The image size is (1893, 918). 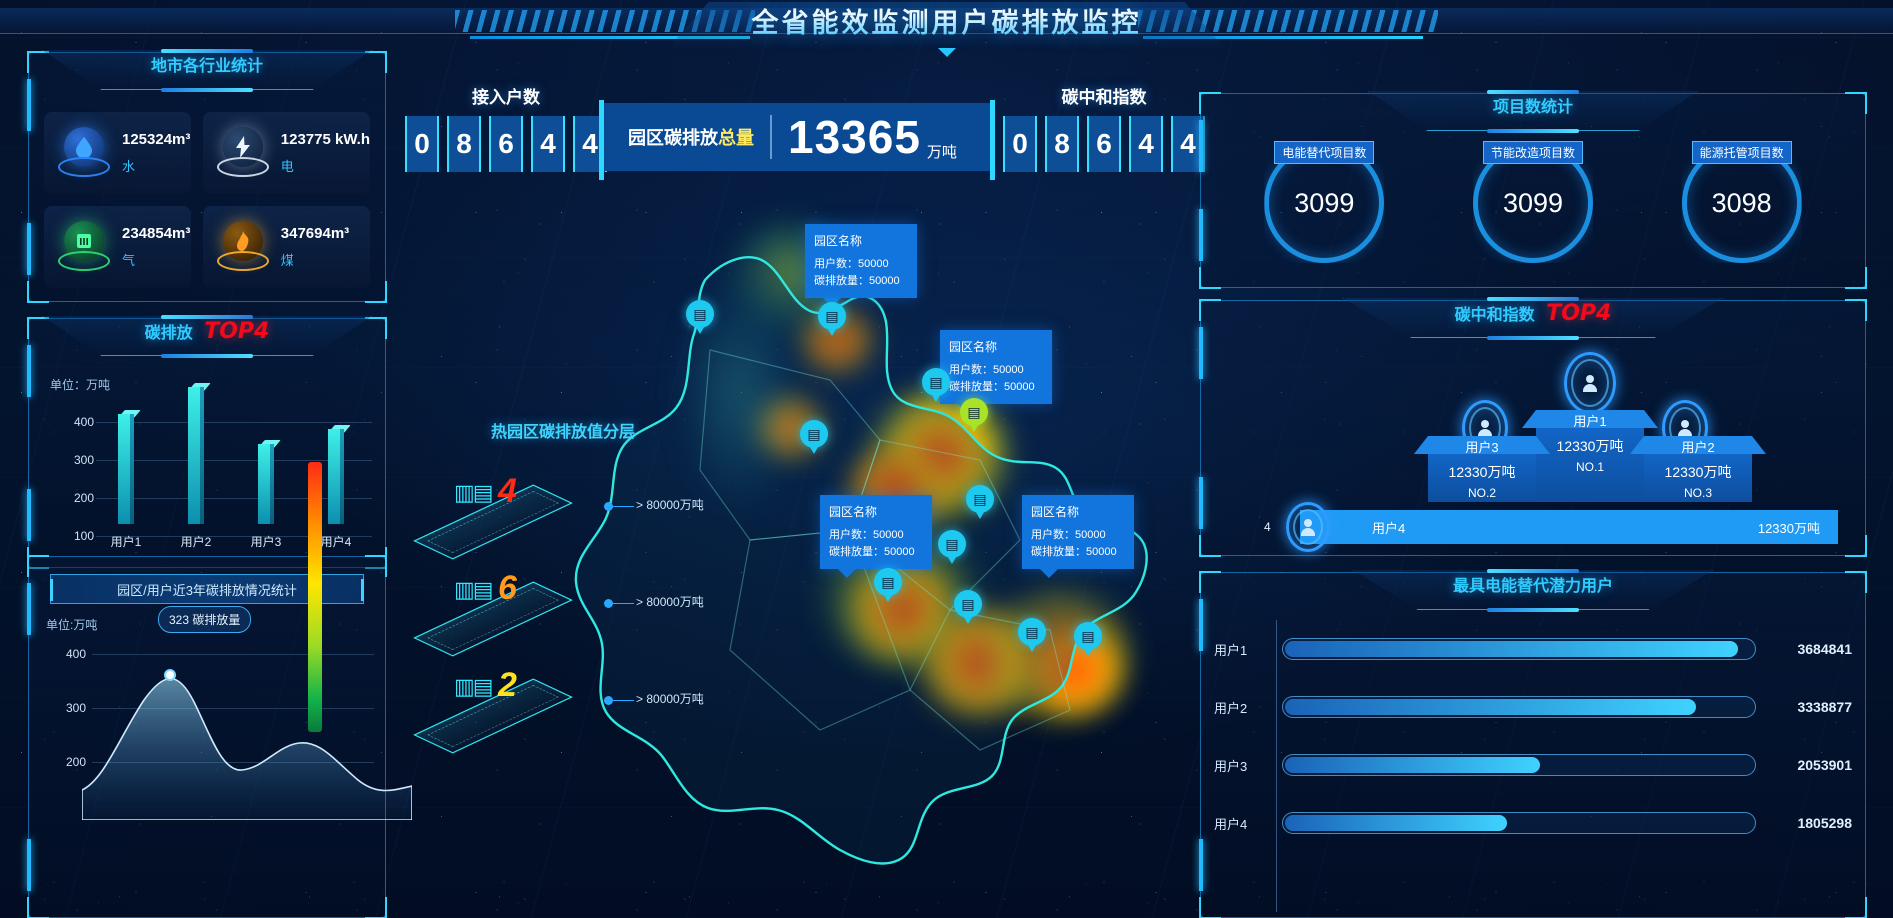 What do you see at coordinates (1104, 98) in the screenshot?
I see `carbon-neutral-index-title: 碳中和指数` at bounding box center [1104, 98].